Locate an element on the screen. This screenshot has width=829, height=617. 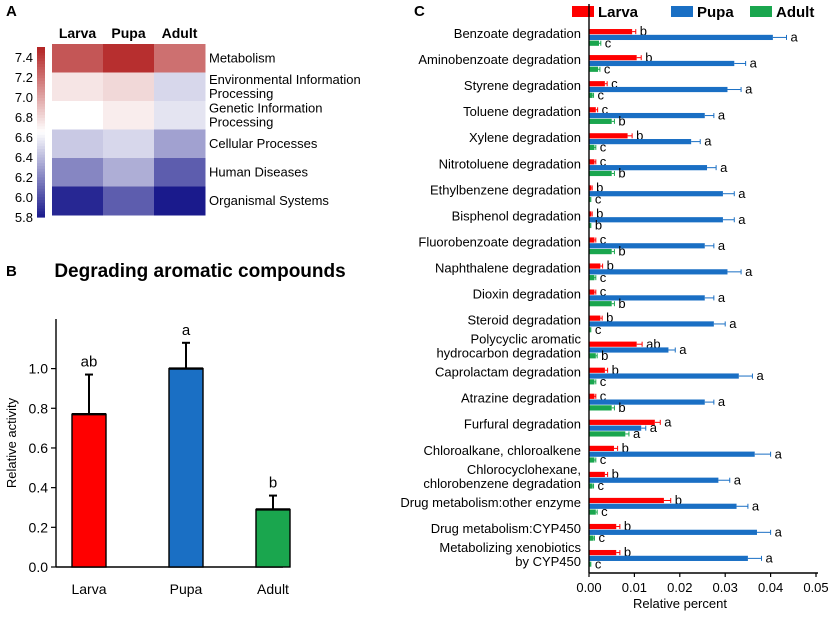
heatmap-row-label: Cellular Processes is located at coordinates (263, 143).